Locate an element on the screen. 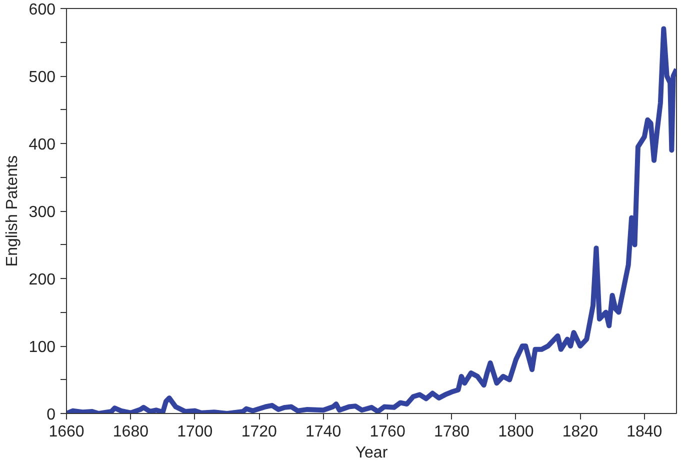 The width and height of the screenshot is (682, 464). x-tick-label: 1840 is located at coordinates (644, 432).